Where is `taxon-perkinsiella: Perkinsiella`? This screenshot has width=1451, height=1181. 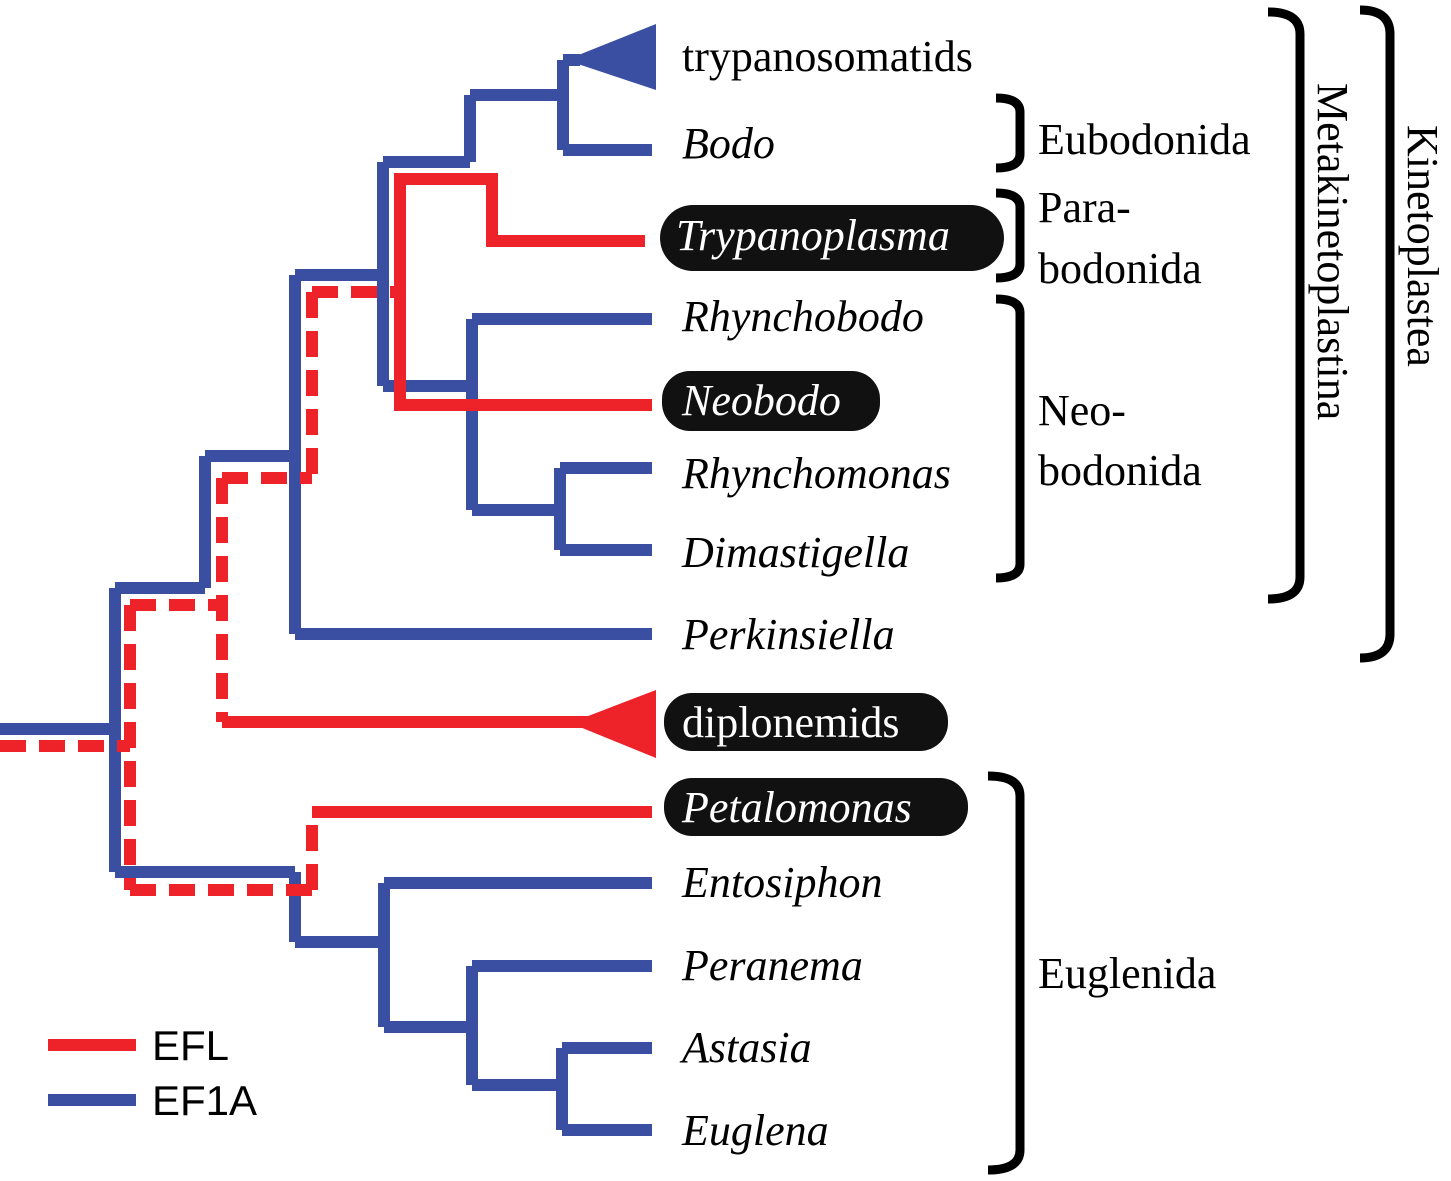 taxon-perkinsiella: Perkinsiella is located at coordinates (788, 634).